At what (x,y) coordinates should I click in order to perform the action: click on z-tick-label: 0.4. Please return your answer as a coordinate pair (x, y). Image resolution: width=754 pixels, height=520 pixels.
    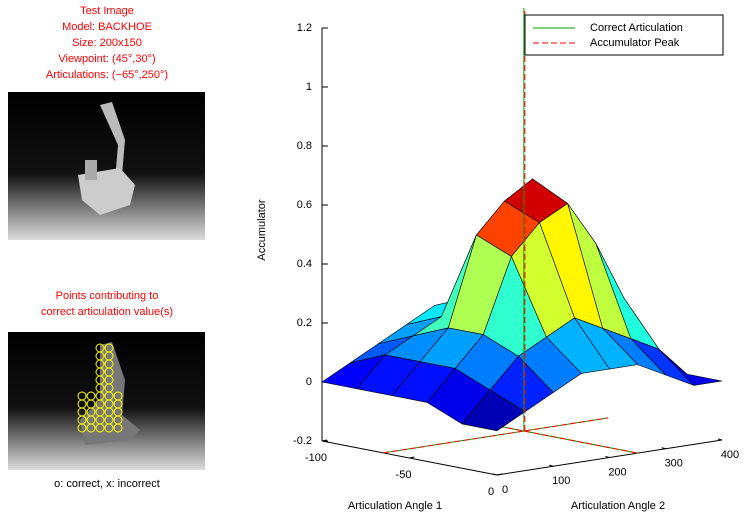
    Looking at the image, I should click on (304, 264).